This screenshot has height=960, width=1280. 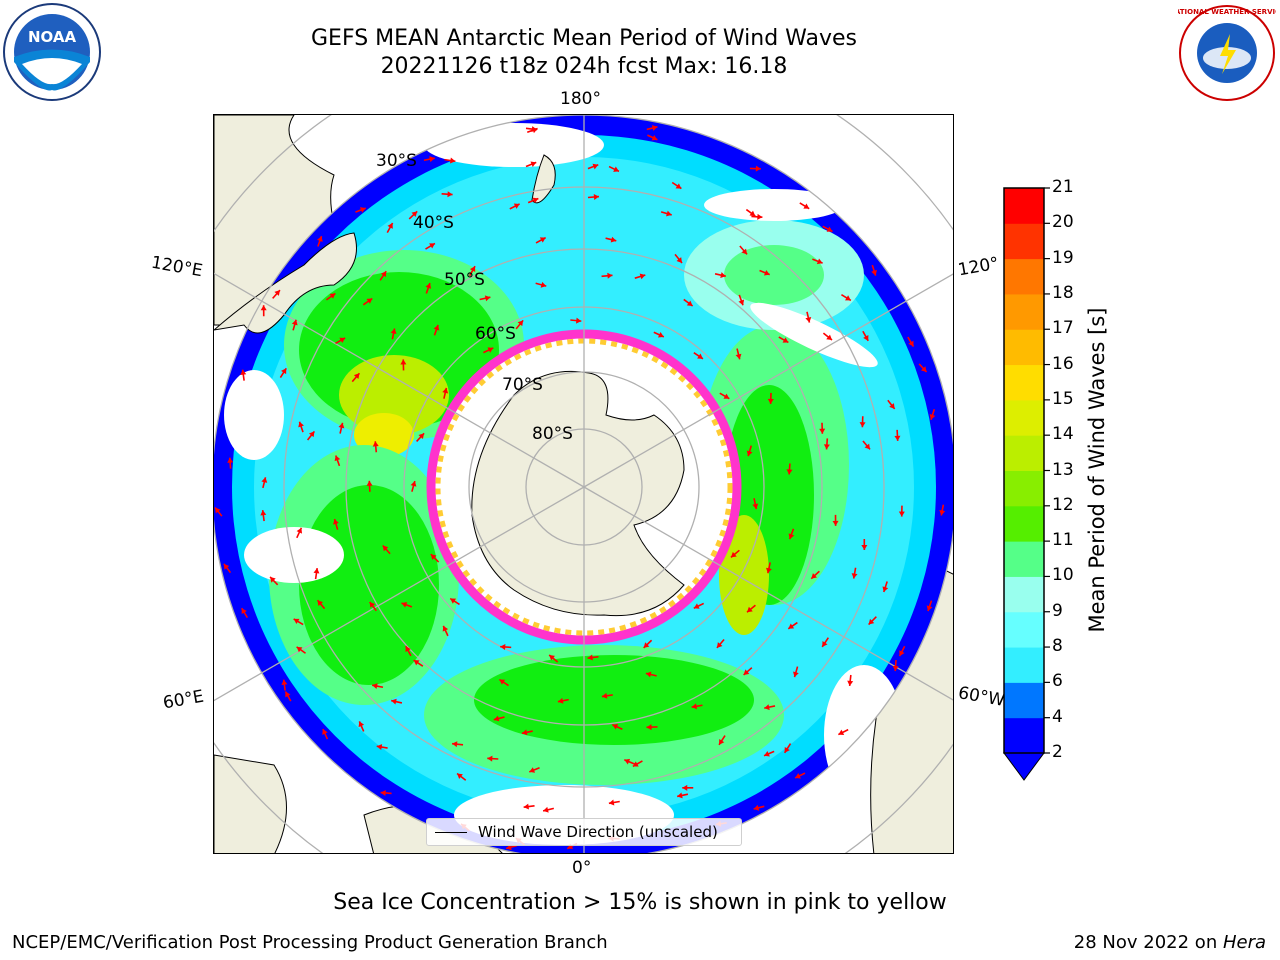 I want to click on colorbar-label: Mean Period of Wind Waves [s], so click(x=1097, y=470).